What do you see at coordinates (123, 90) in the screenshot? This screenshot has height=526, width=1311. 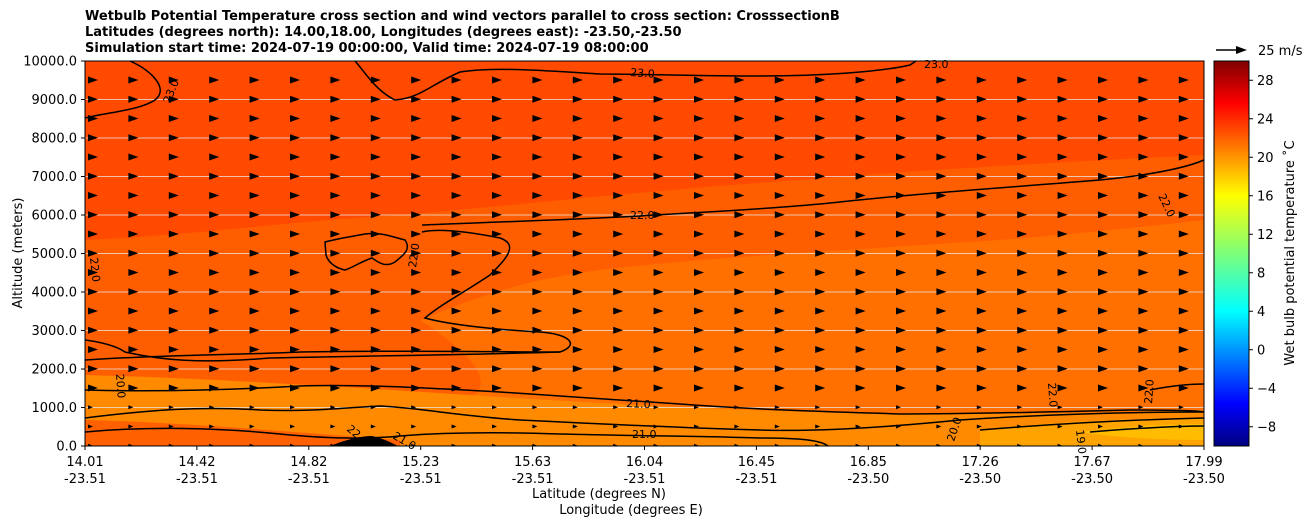 I see `contour-23-upper-left` at bounding box center [123, 90].